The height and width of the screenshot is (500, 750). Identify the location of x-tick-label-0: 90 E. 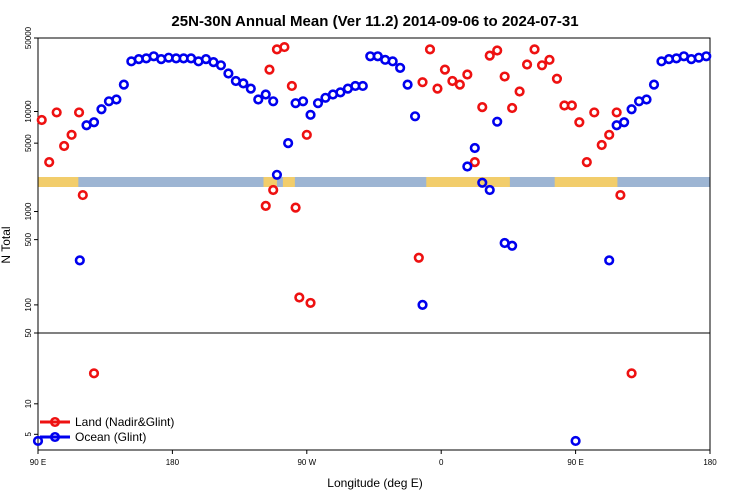
(38, 462).